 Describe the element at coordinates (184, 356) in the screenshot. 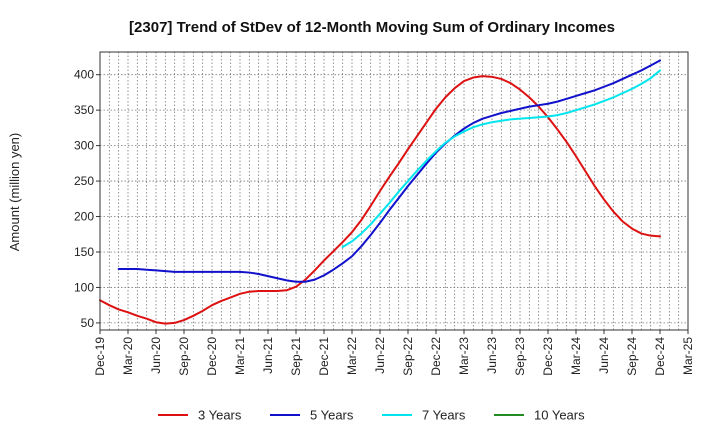

I see `x-tick-label: Sep-20` at that location.